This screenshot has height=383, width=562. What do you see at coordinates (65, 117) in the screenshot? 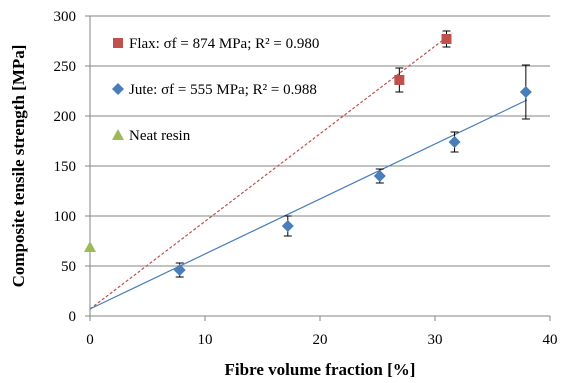
I see `y-tick-label: 200` at bounding box center [65, 117].